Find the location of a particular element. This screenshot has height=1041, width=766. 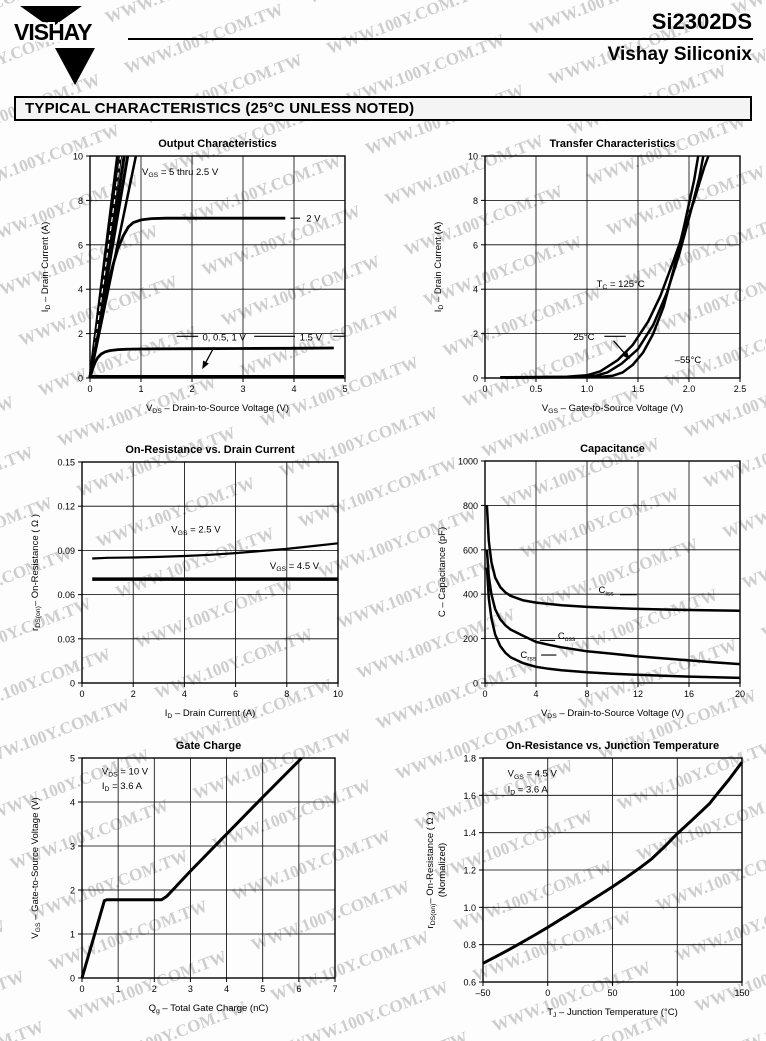

x-axis-label: VDS – Drain-to-Source Voltage (V) is located at coordinates (612, 714).